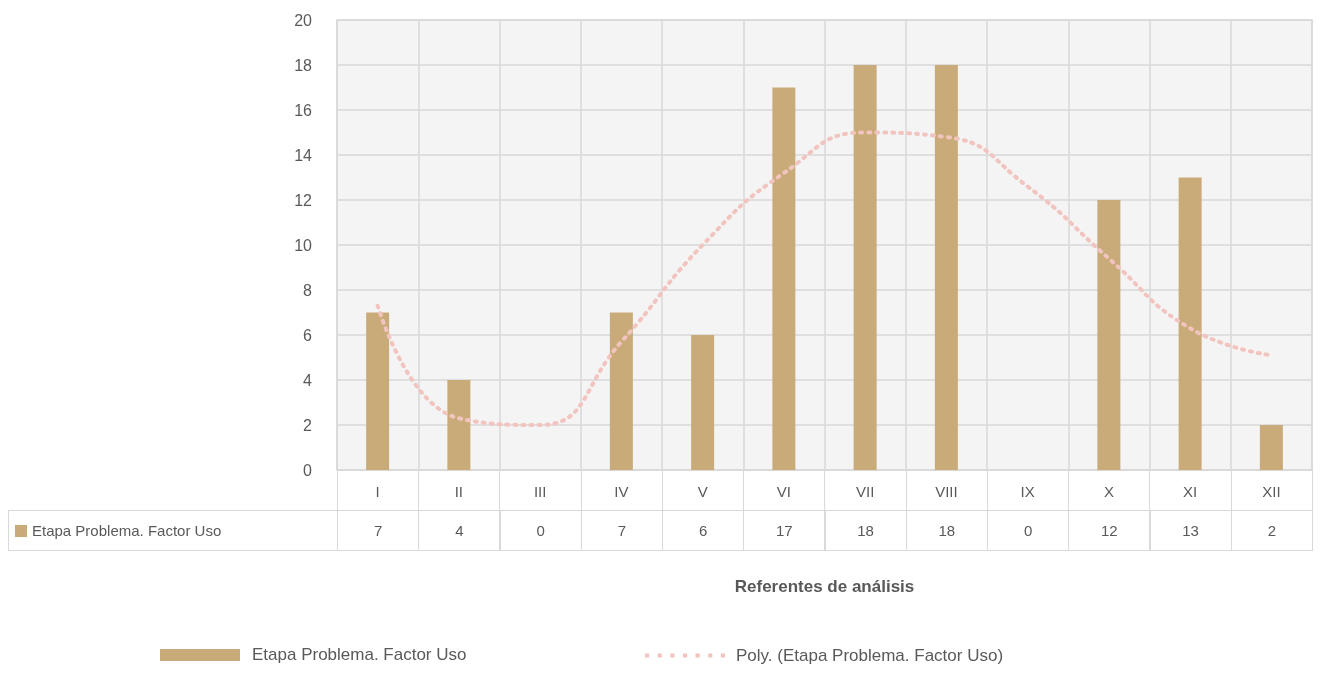 This screenshot has width=1320, height=677. Describe the element at coordinates (1109, 530) in the screenshot. I see `data-label: 12` at that location.